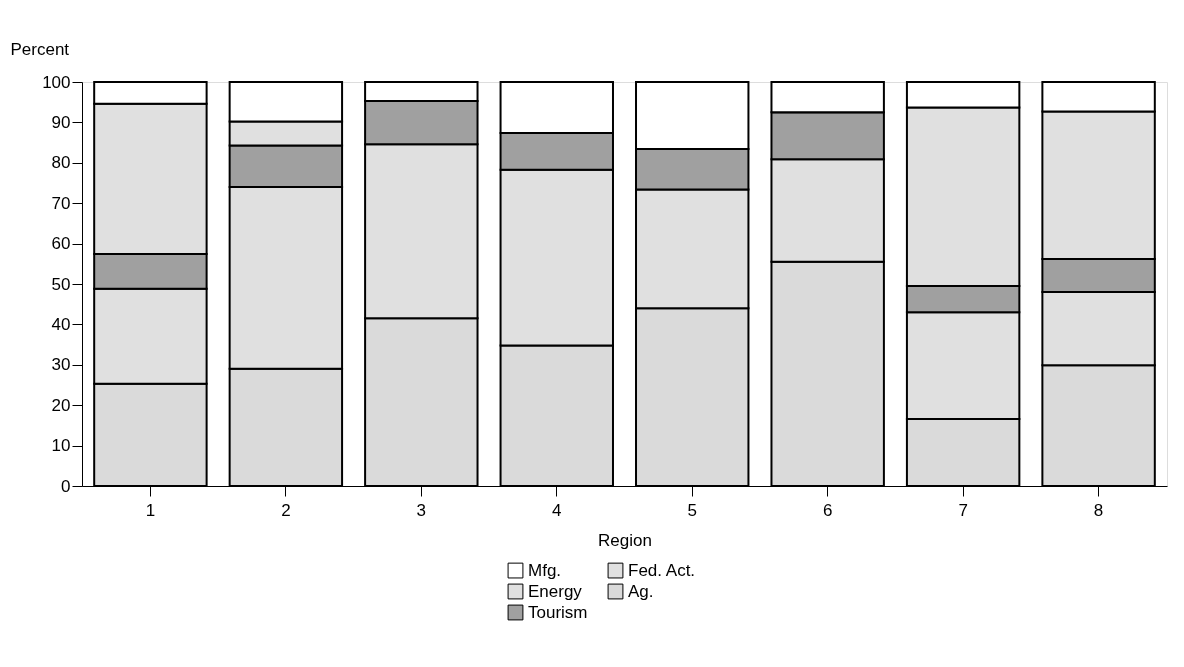 This screenshot has height=667, width=1184. I want to click on y-tick-label: 100, so click(56, 82).